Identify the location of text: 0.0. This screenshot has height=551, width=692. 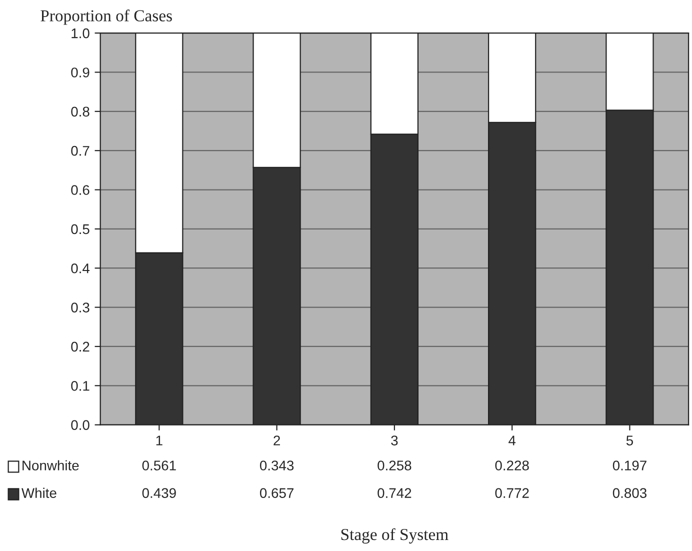
(80, 425).